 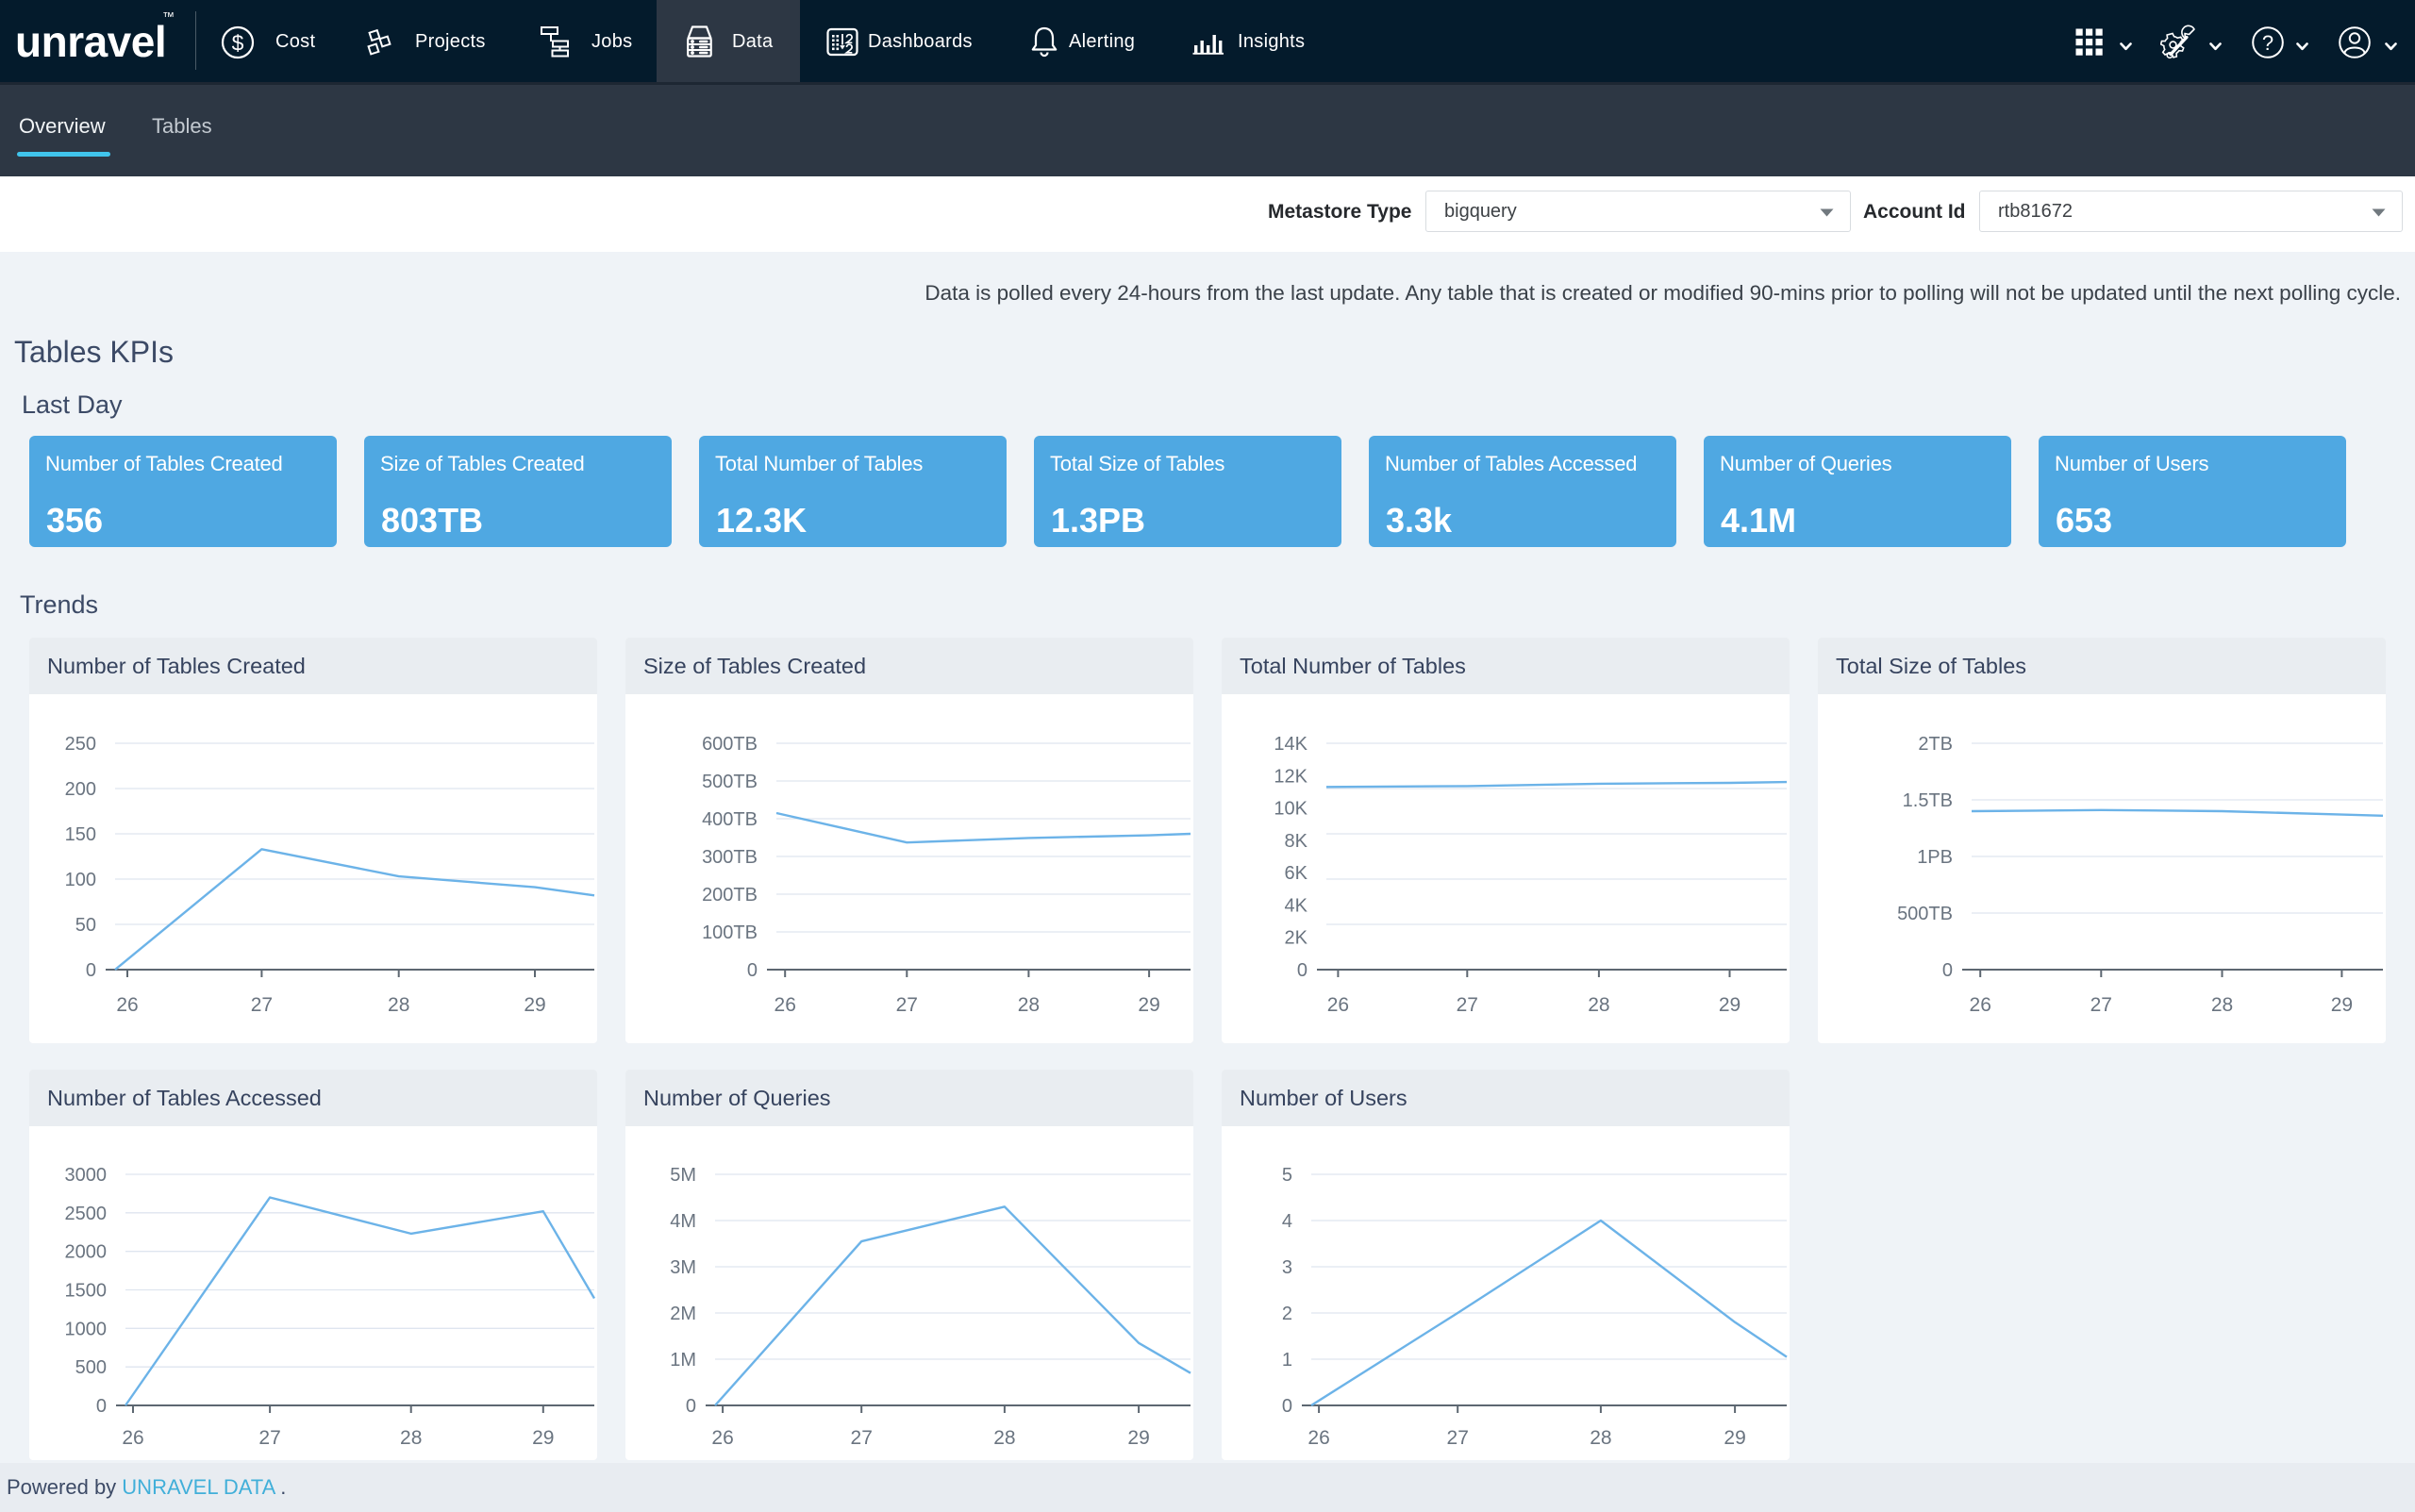 What do you see at coordinates (86, 1291) in the screenshot?
I see `svg-text: 1500` at bounding box center [86, 1291].